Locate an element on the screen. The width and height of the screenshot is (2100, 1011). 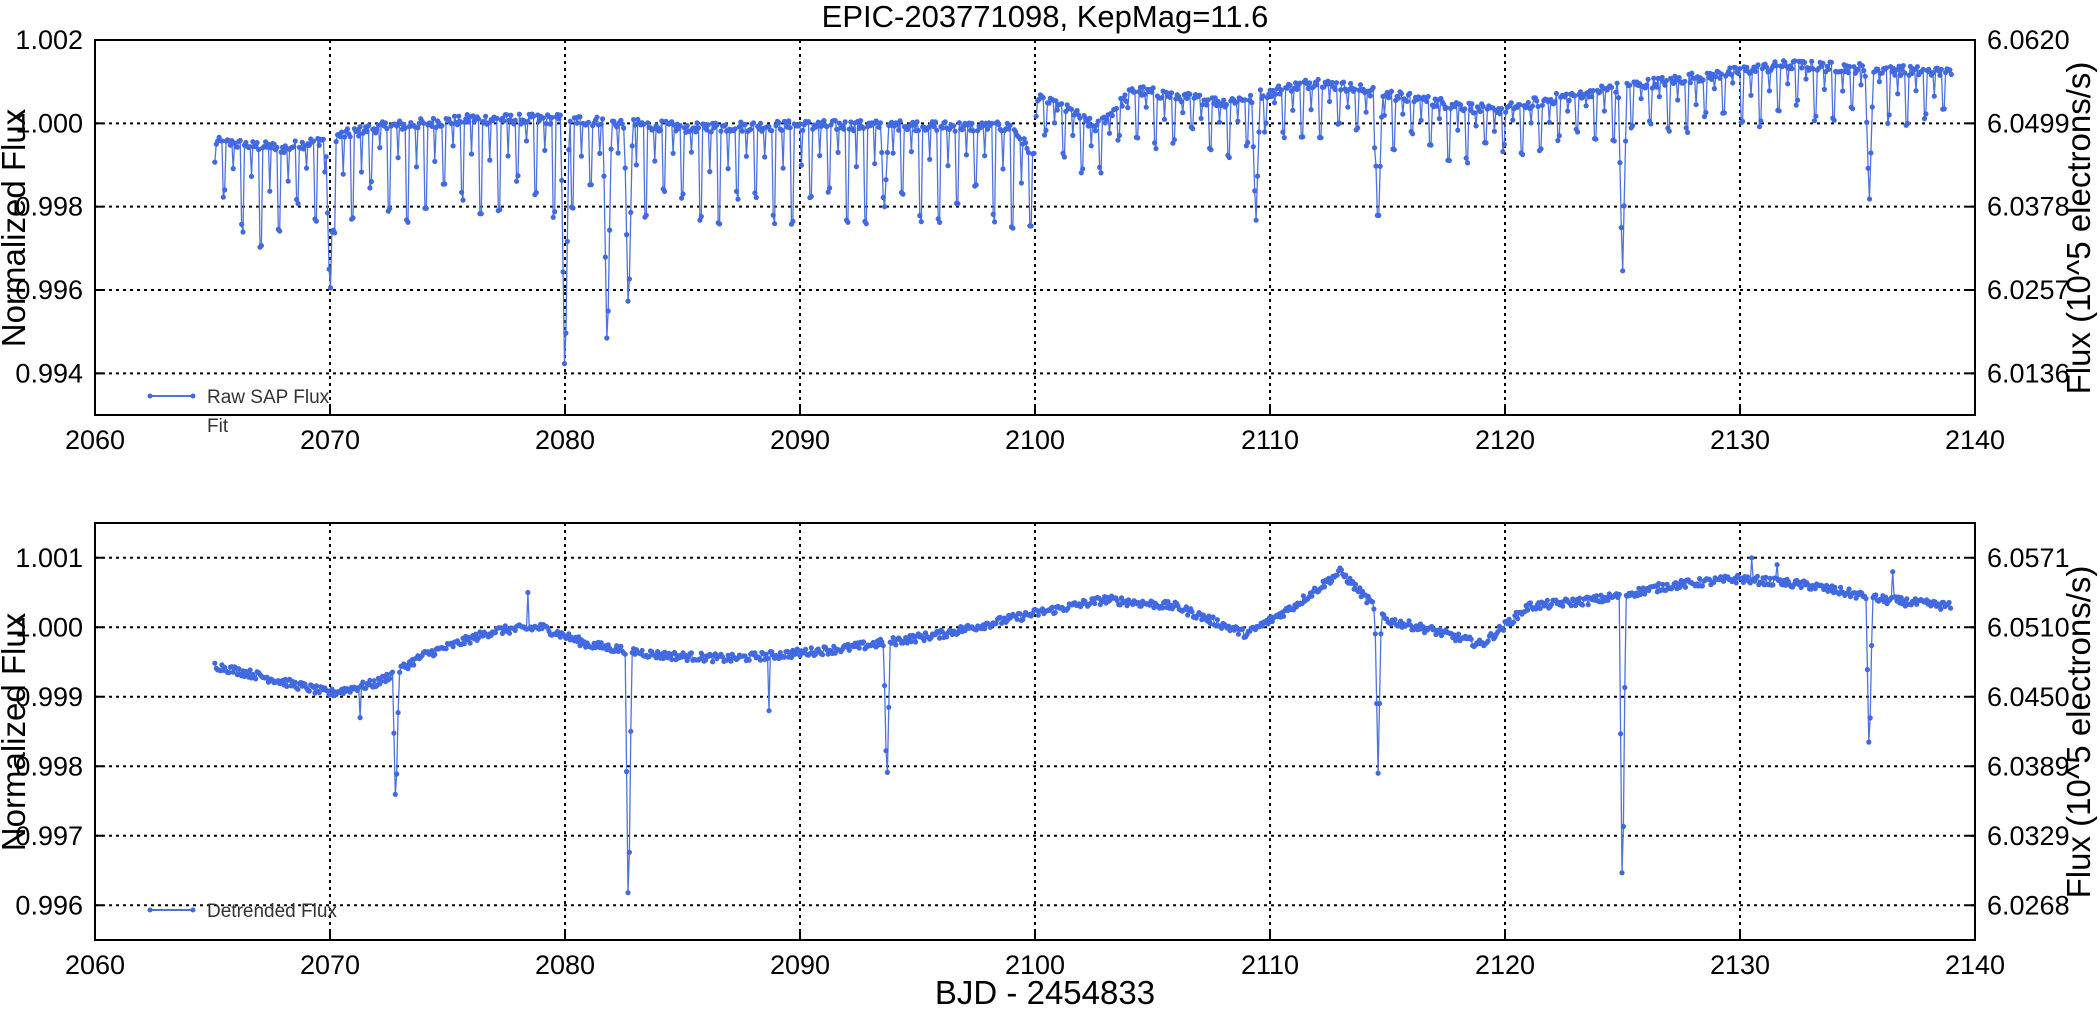
chart-title: EPIC-203771098, KepMag=11.6 is located at coordinates (1045, 17).